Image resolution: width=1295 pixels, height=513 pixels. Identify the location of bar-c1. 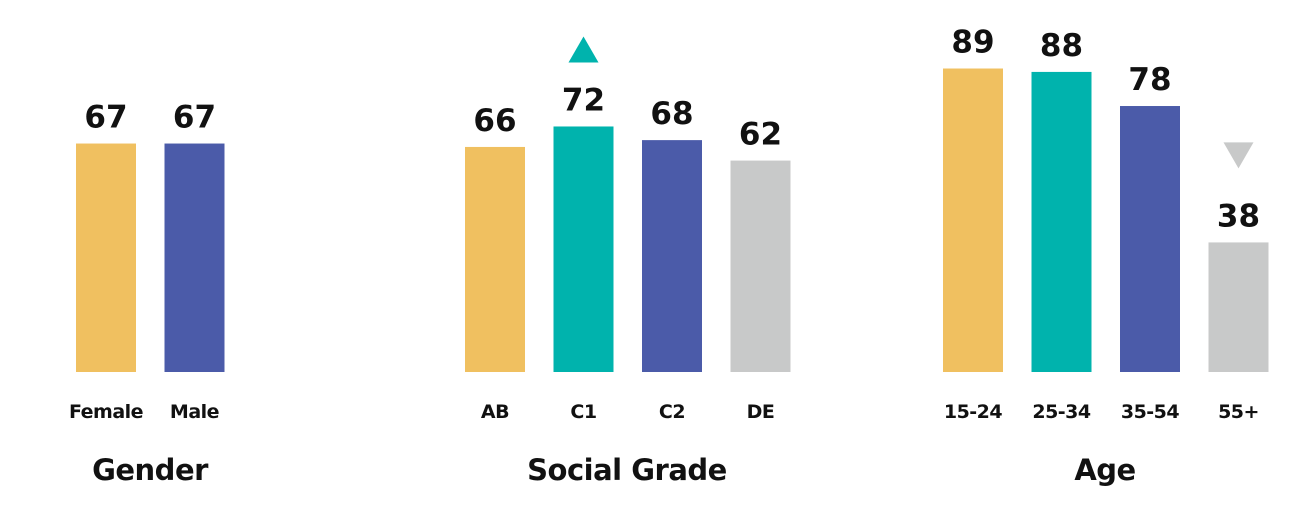
(583, 249).